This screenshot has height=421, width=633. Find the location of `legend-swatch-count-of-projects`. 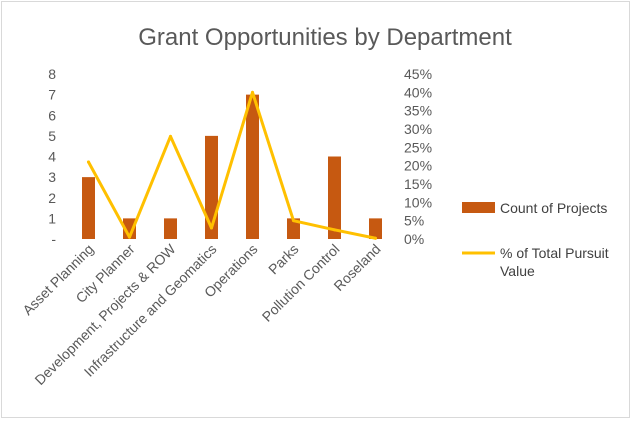

legend-swatch-count-of-projects is located at coordinates (478, 207).